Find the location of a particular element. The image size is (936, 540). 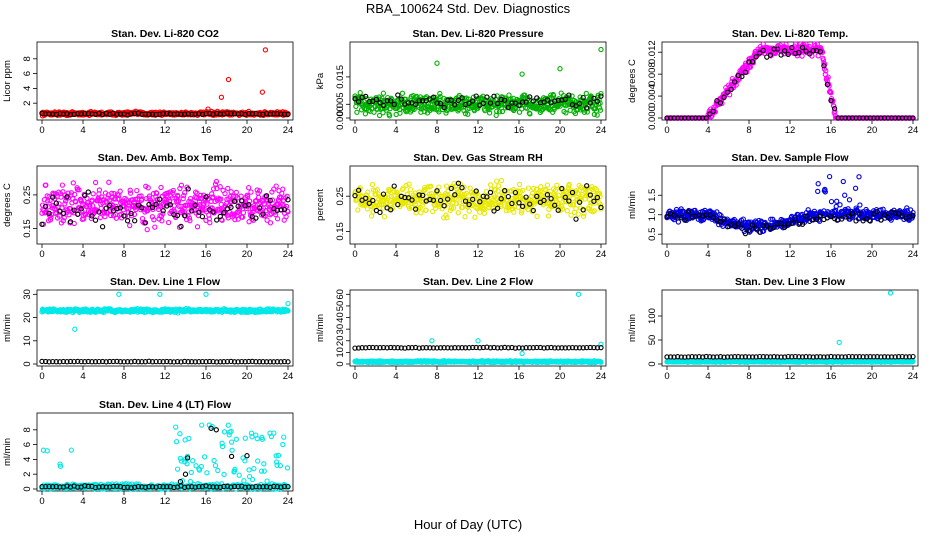

y-tick-label: 0.005 is located at coordinates (340, 104).